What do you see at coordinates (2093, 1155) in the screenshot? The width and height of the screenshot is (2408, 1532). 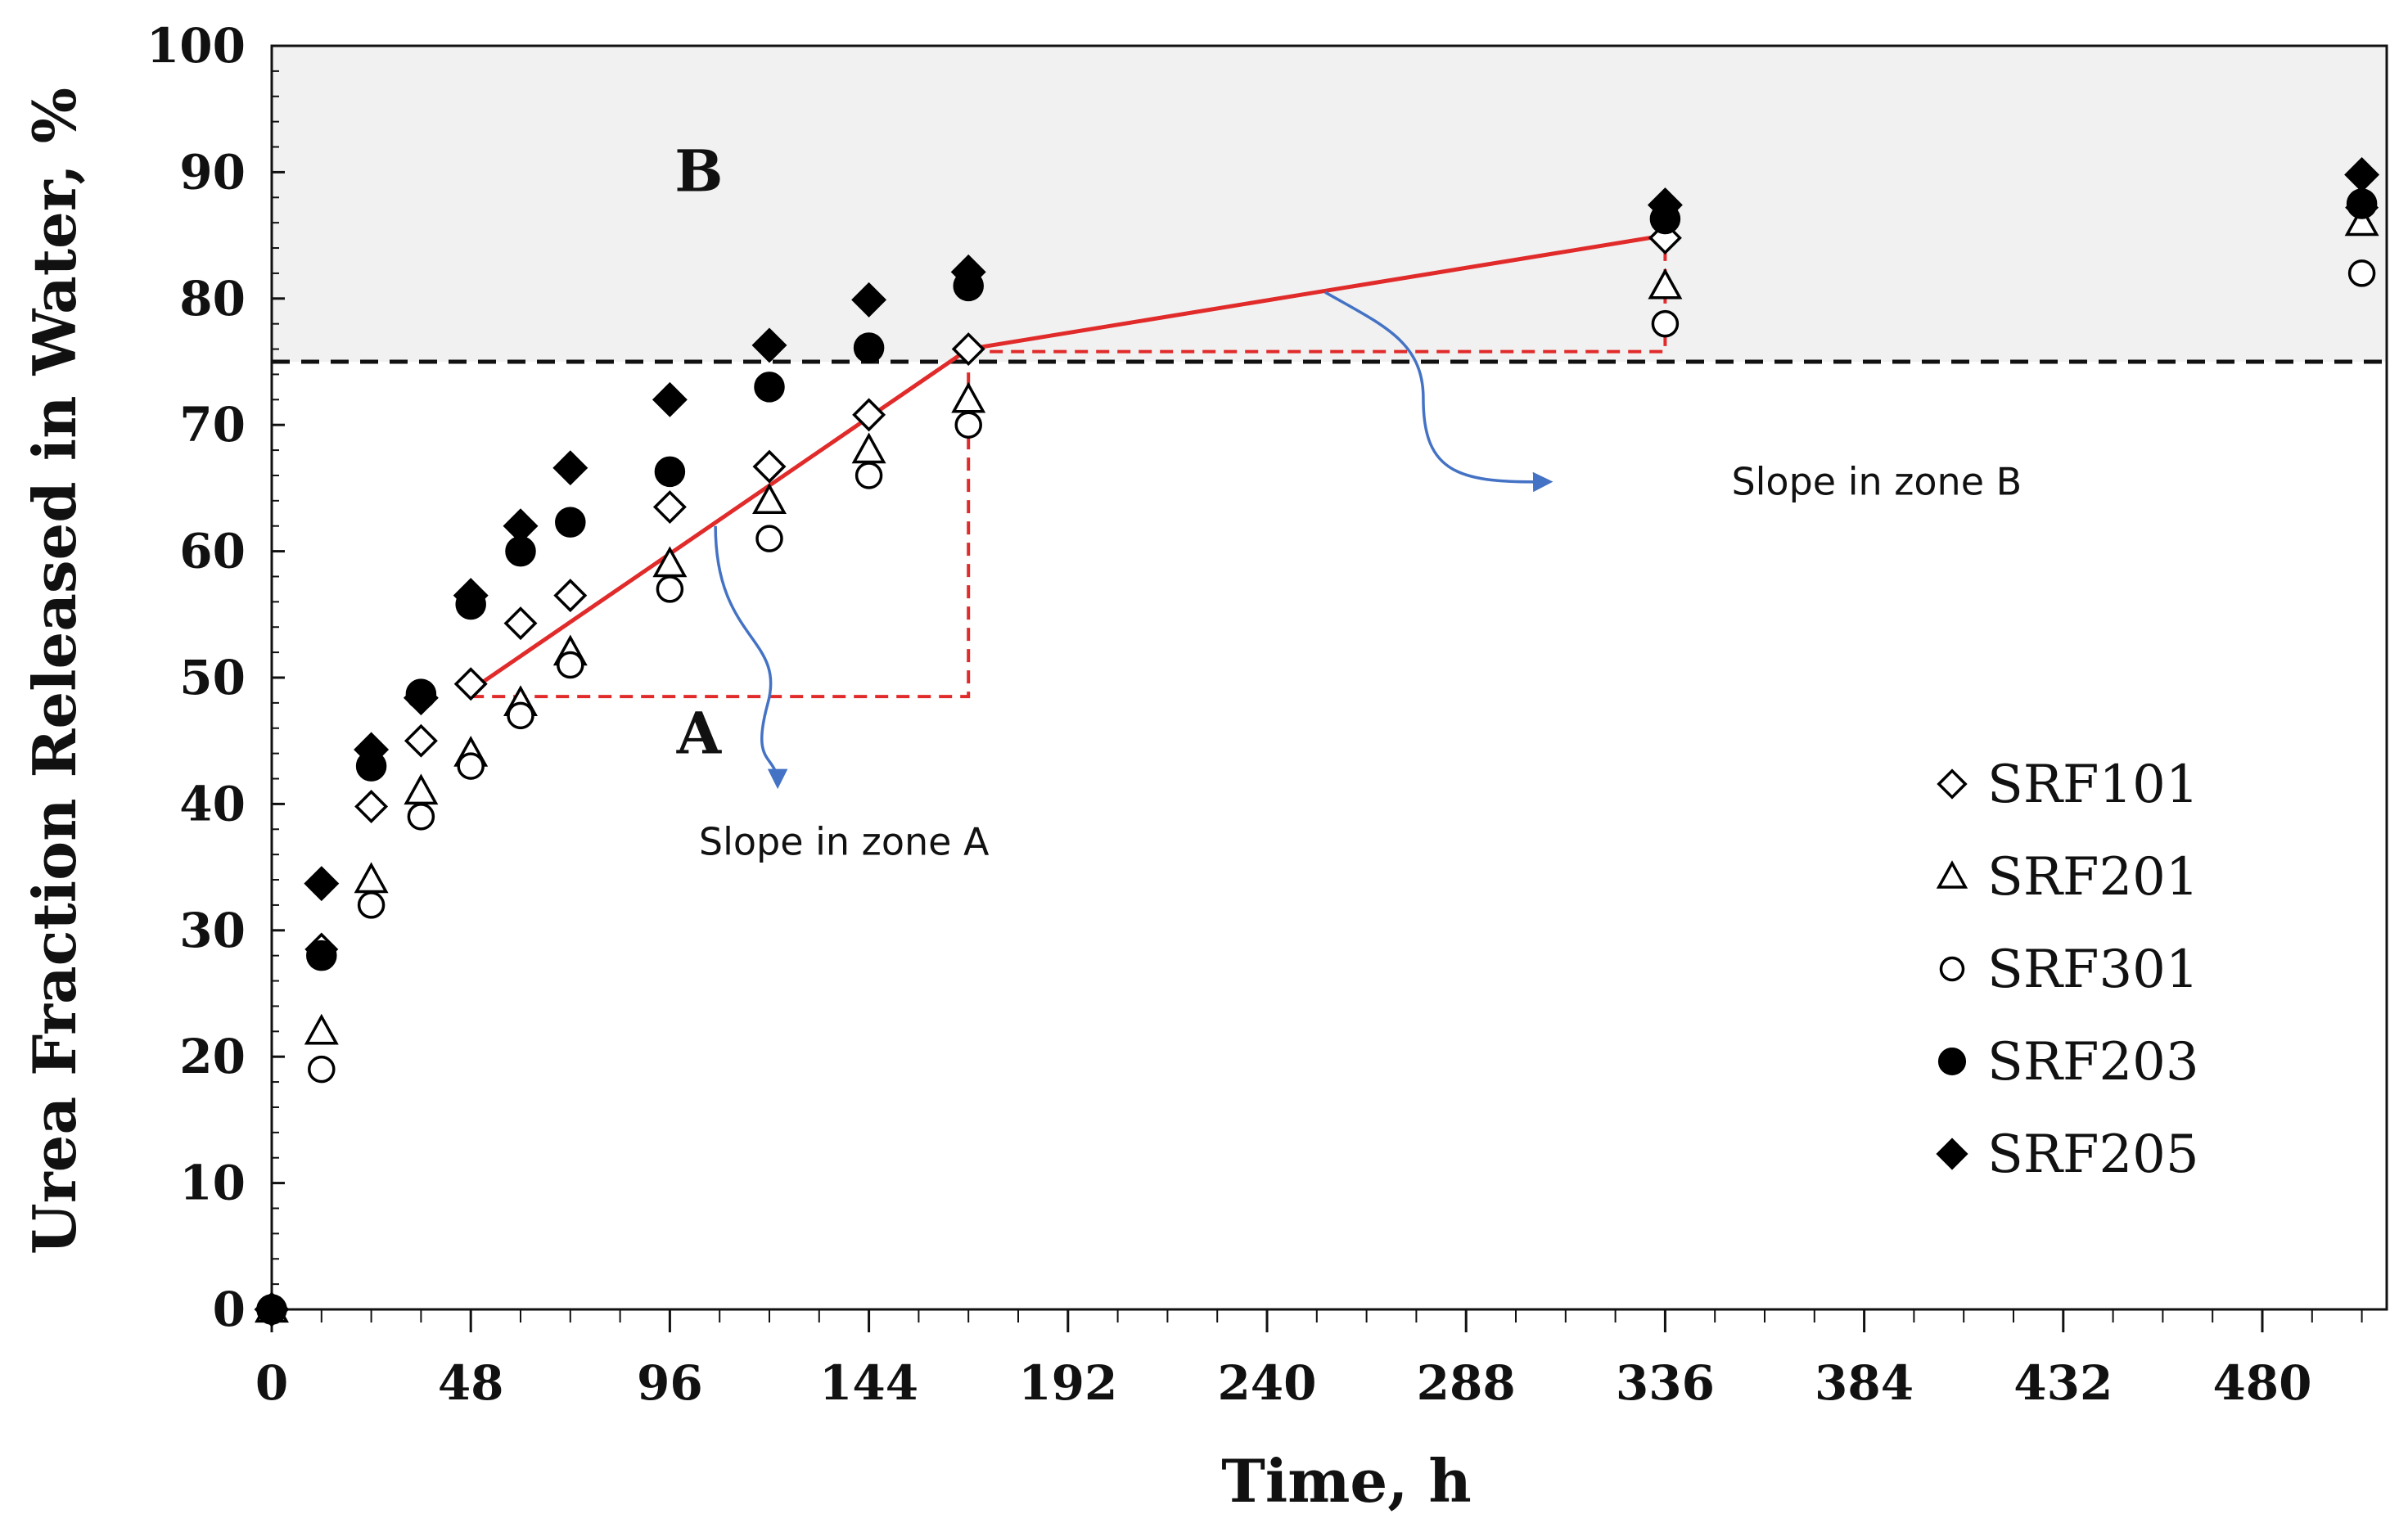 I see `legend-label: SRF205` at bounding box center [2093, 1155].